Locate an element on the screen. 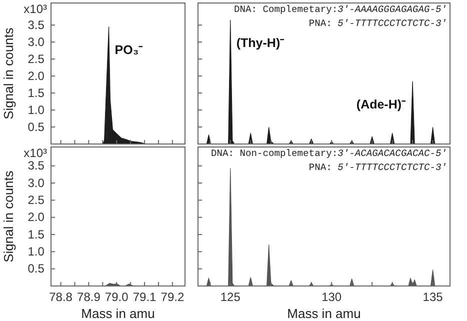  x-tick-label: 130 is located at coordinates (332, 297).